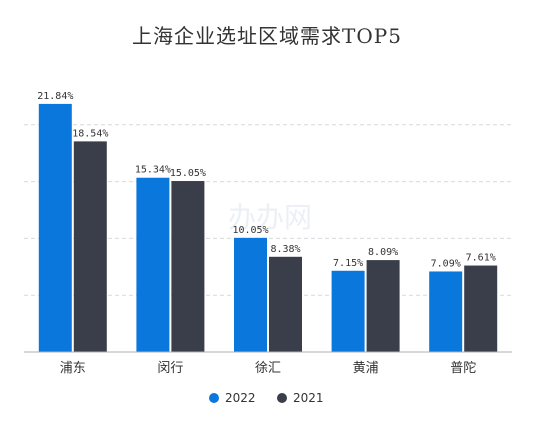 The height and width of the screenshot is (434, 534). What do you see at coordinates (446, 263) in the screenshot?
I see `bar-value-label: 7.09%` at bounding box center [446, 263].